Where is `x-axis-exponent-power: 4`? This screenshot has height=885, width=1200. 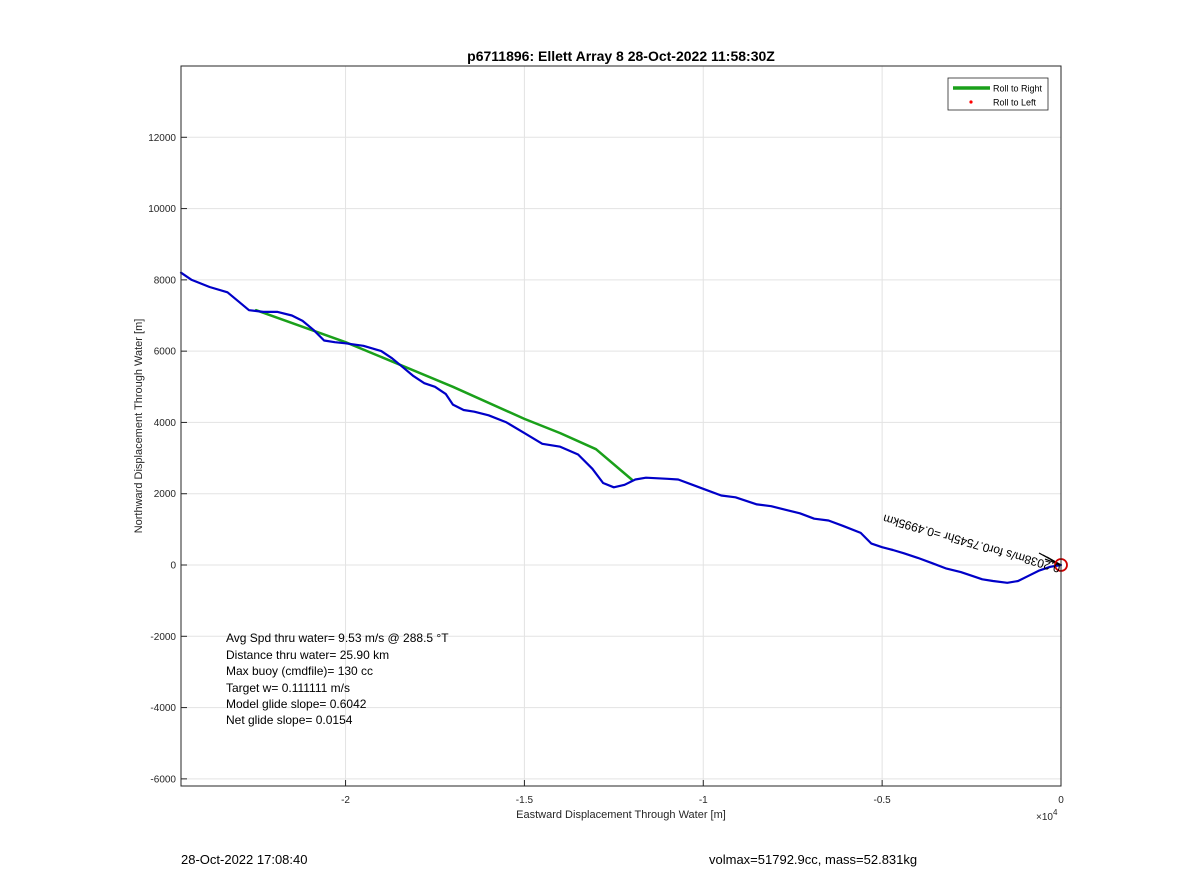
x-axis-exponent-power: 4 is located at coordinates (1055, 812).